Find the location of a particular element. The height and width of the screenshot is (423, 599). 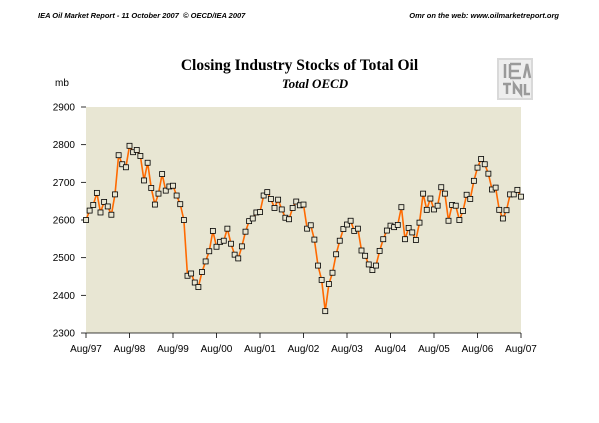

x-tick-label: Aug/00 is located at coordinates (217, 349).